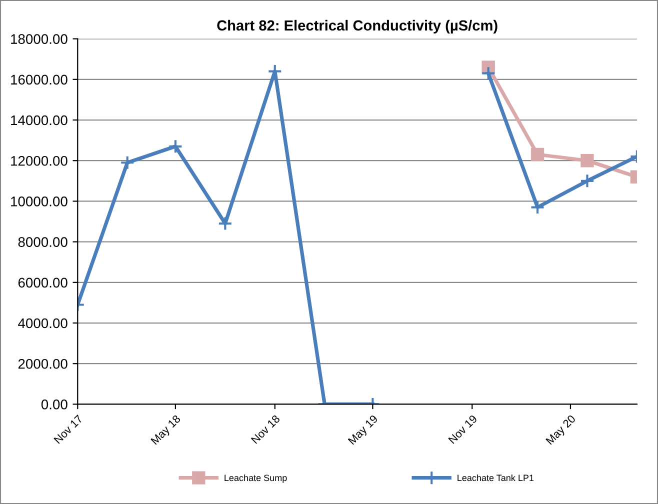  Describe the element at coordinates (357, 27) in the screenshot. I see `chart-title: Chart 82: Electrical Conductivity (µS/cm)` at that location.